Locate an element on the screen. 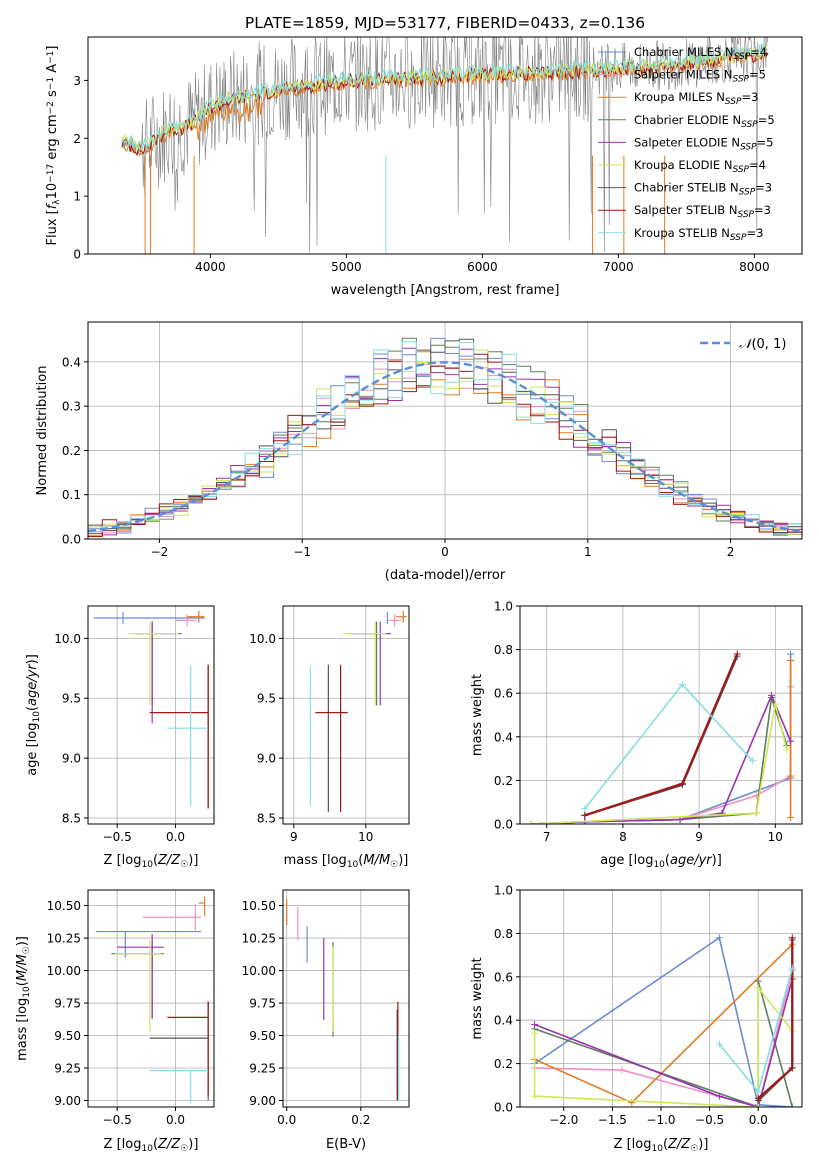 The height and width of the screenshot is (1170, 819). y-tick-label: 10.25 is located at coordinates (259, 939).